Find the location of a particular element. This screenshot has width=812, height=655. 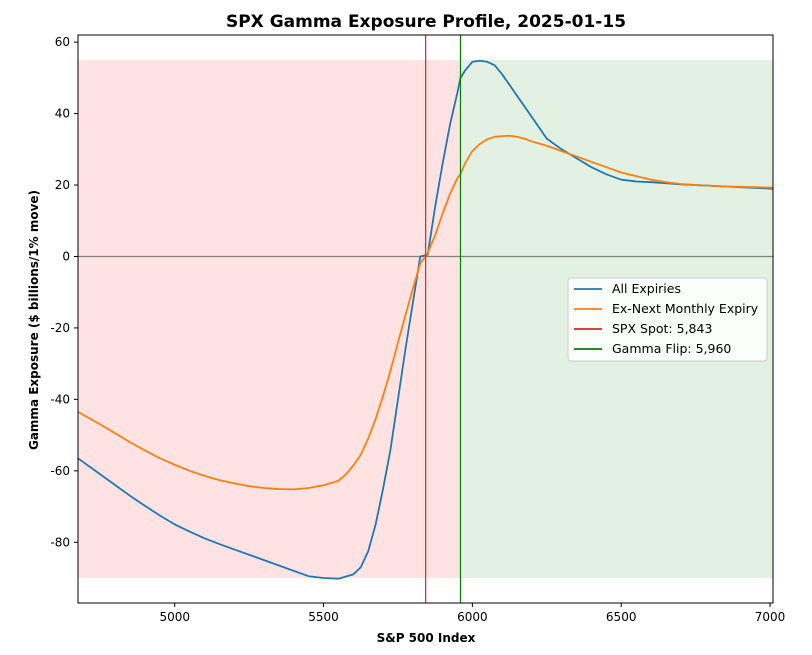

y-axis-label: Gamma Exposure ($ billions/1% move) is located at coordinates (34, 320).